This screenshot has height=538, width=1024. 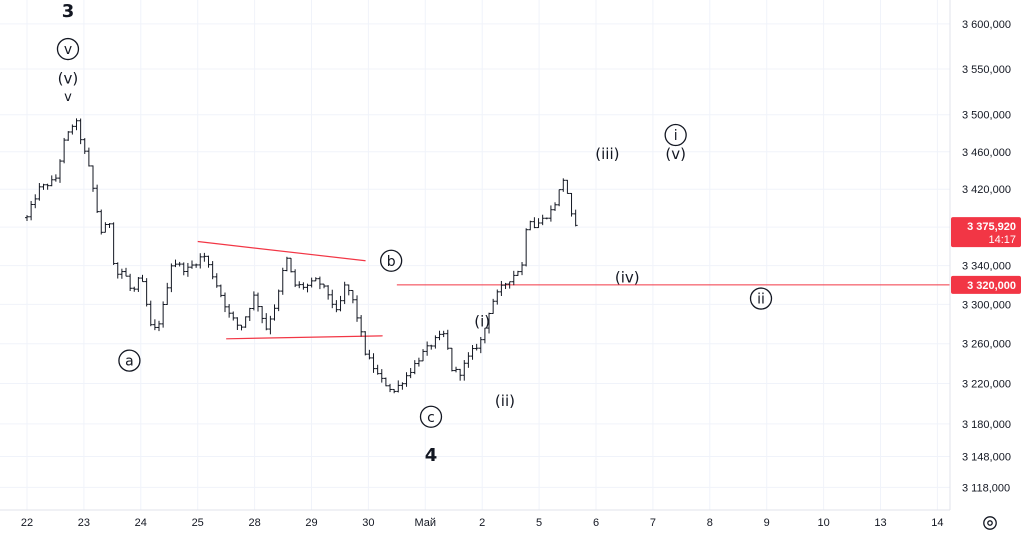 What do you see at coordinates (880, 523) in the screenshot?
I see `time-tick-label: 13` at bounding box center [880, 523].